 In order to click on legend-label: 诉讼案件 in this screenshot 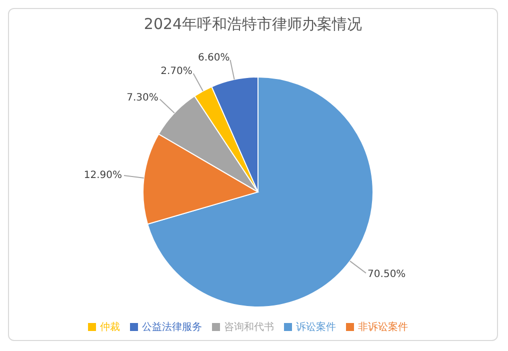, I will do `click(316, 327)`.